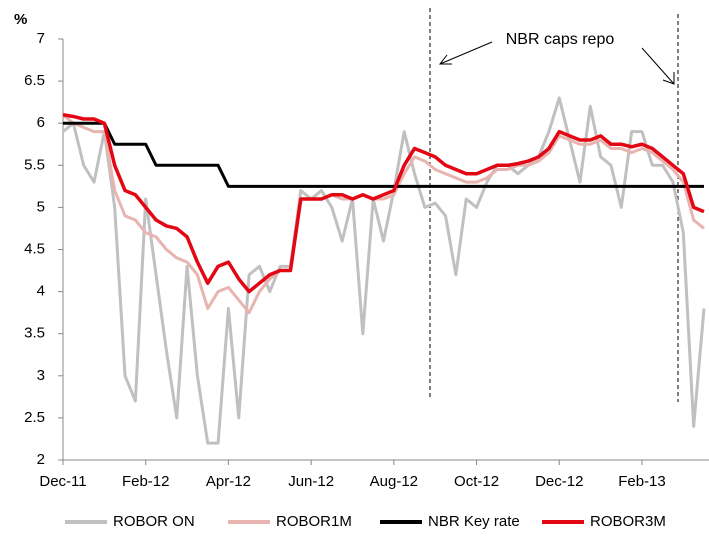 The image size is (709, 537). What do you see at coordinates (34, 417) in the screenshot?
I see `y-tick-label: 2.5` at bounding box center [34, 417].